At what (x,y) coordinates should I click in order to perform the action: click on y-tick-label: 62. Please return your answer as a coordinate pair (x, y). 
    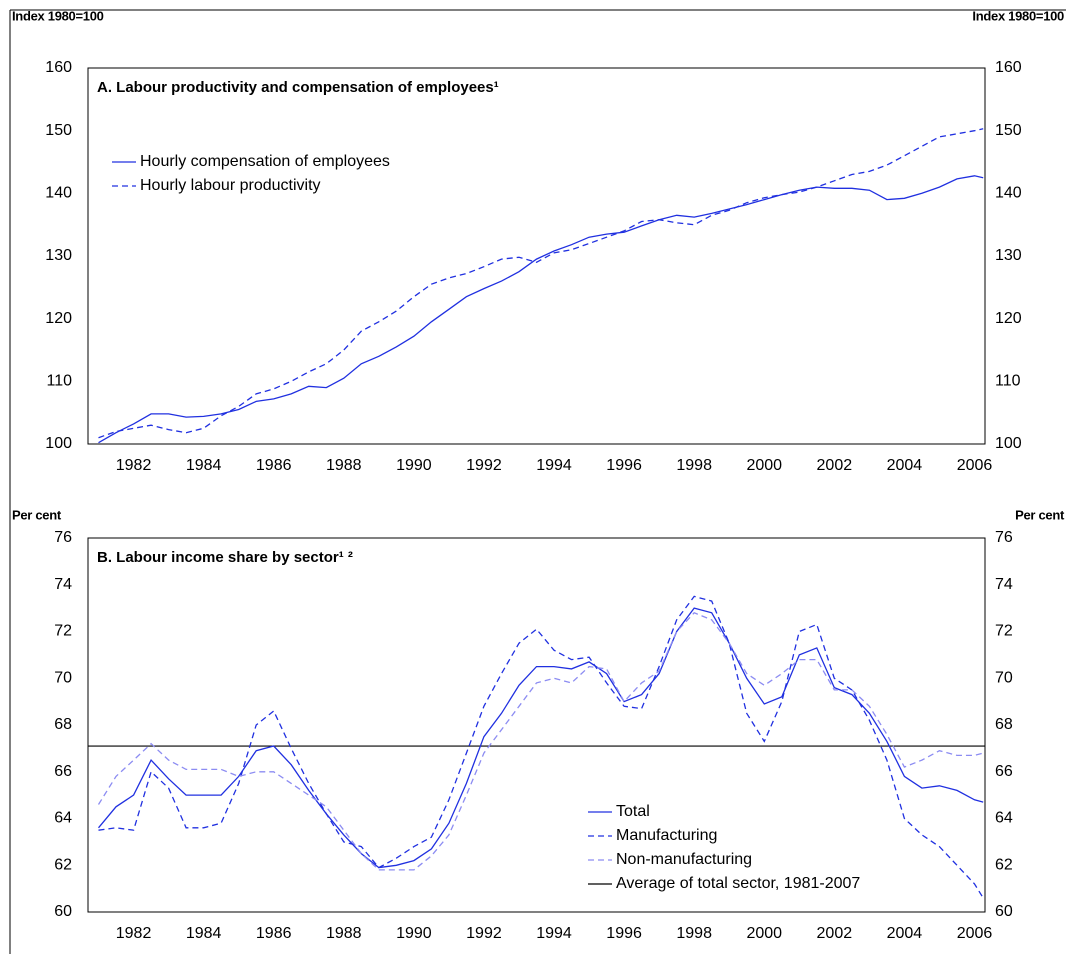
    Looking at the image, I should click on (63, 864).